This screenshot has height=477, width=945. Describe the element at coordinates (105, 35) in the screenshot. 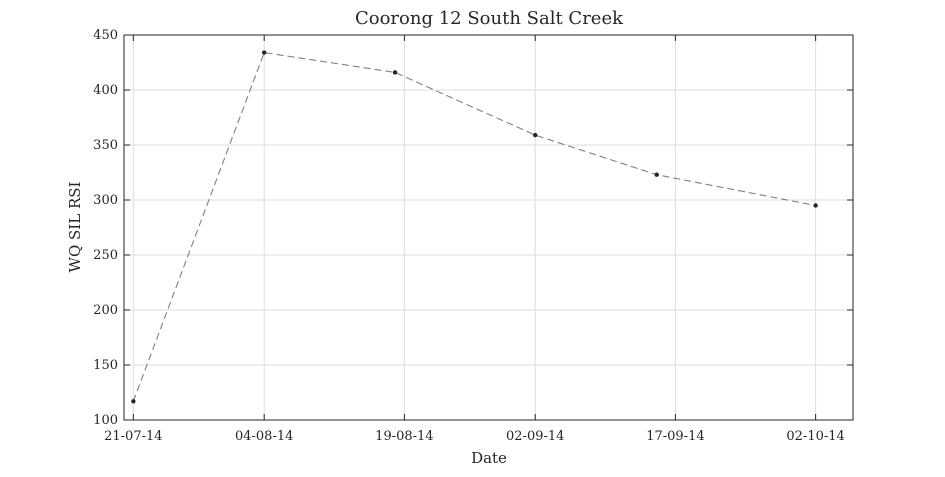

I see `y-tick-label: 450` at that location.